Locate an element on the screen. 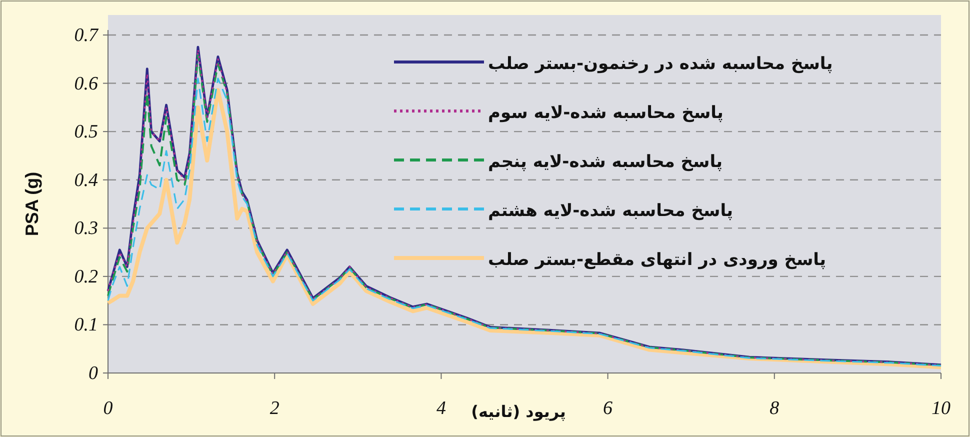  y-tick-label: 0.7 is located at coordinates (87, 35).